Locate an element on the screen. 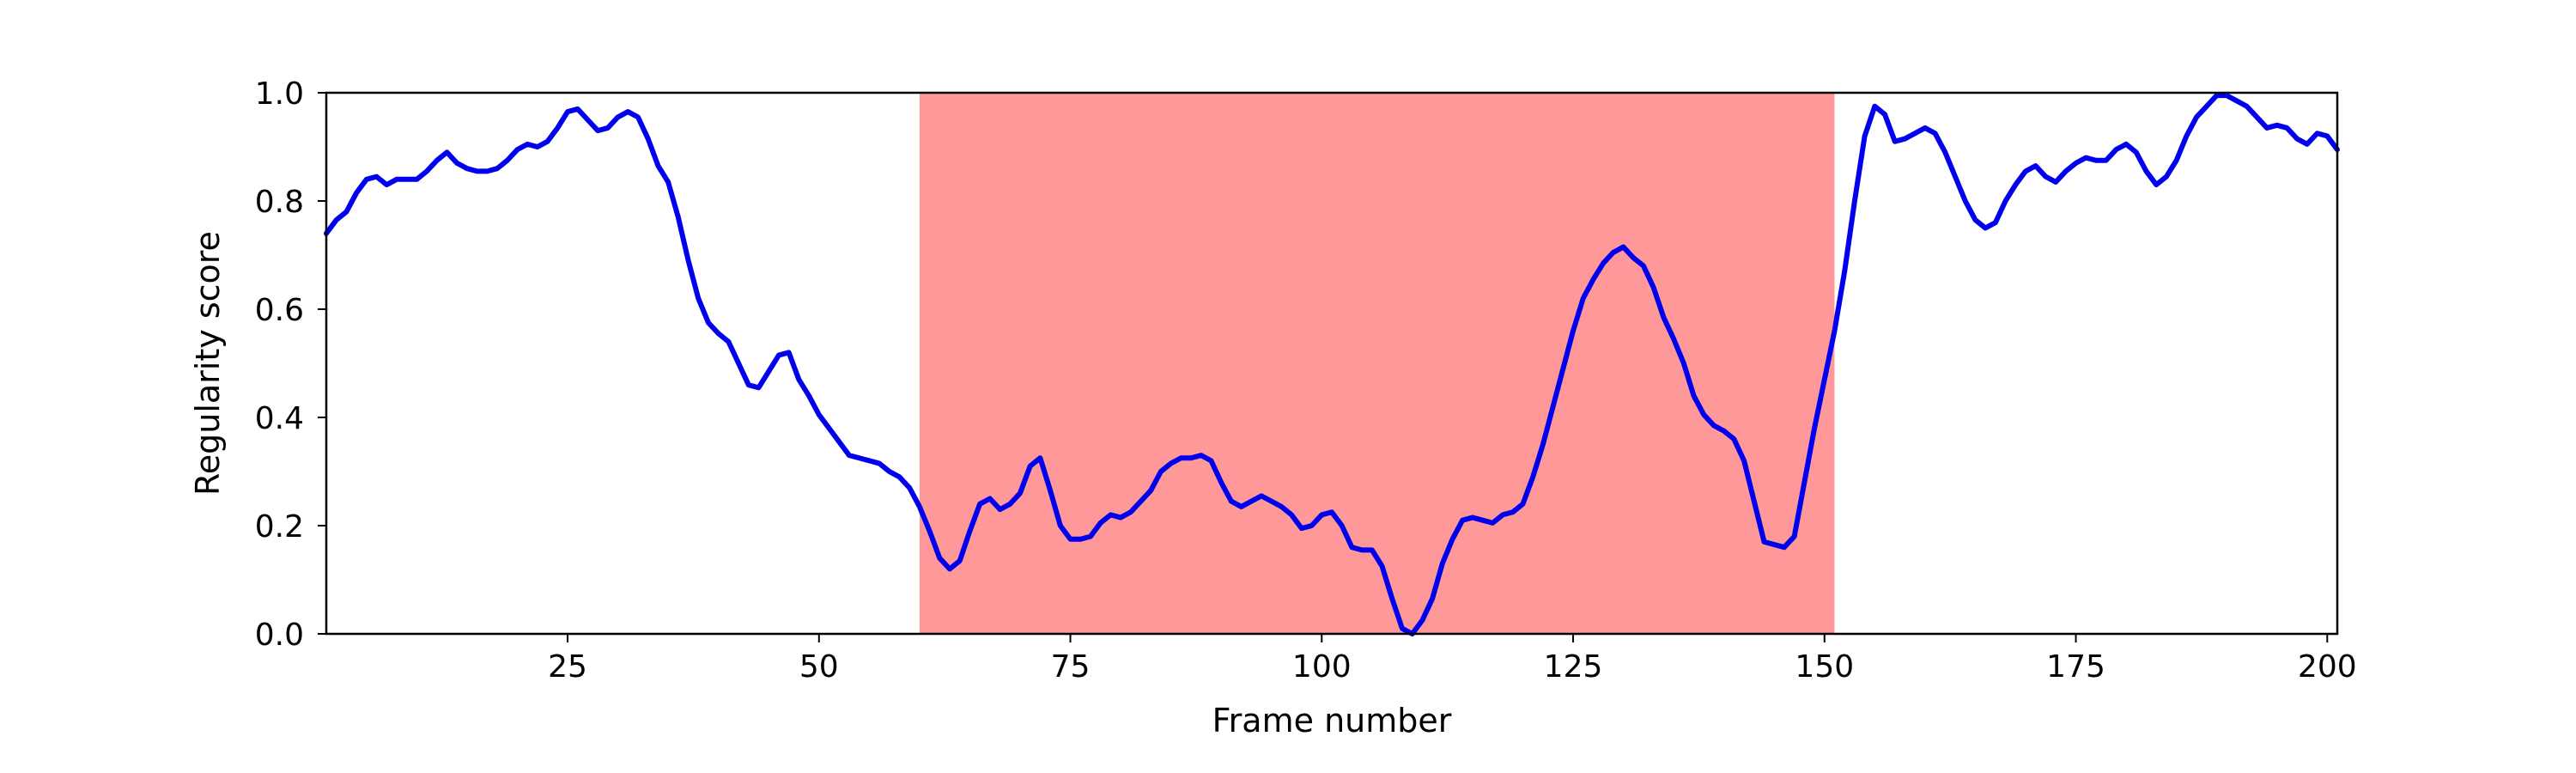 This screenshot has width=2576, height=773. x-axis: 25 50 75 100 125 150 175 200 is located at coordinates (1452, 659).